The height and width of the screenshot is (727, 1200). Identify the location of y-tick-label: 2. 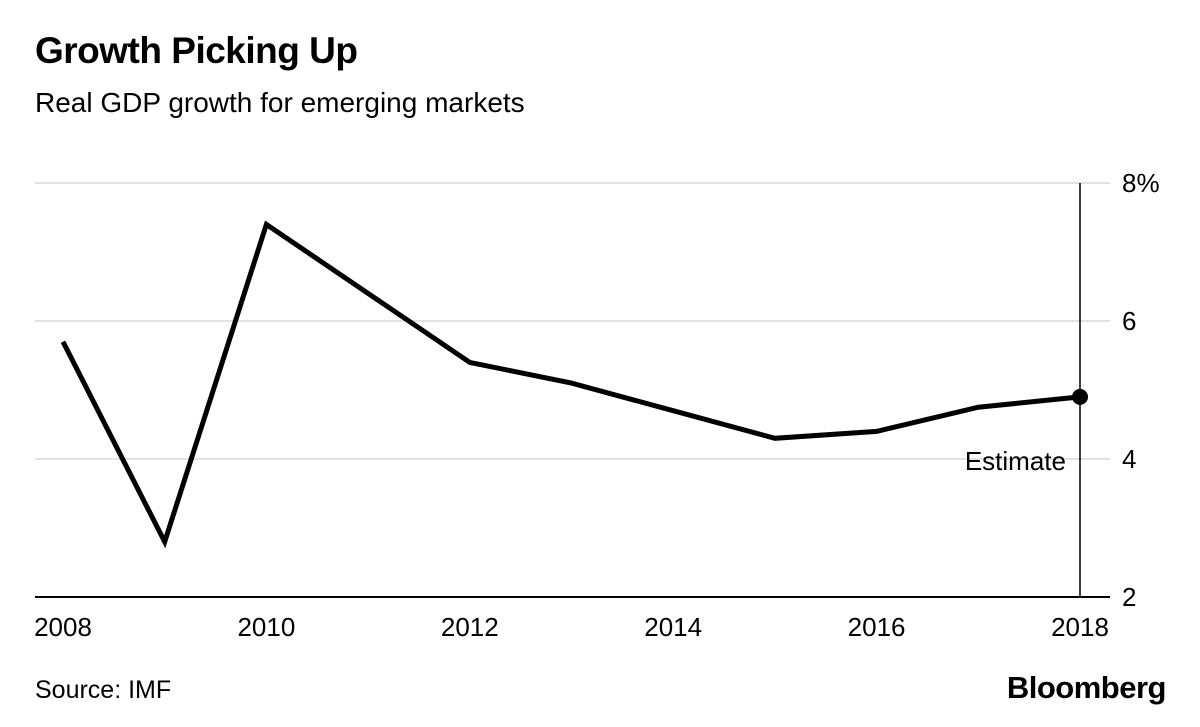
(1129, 597).